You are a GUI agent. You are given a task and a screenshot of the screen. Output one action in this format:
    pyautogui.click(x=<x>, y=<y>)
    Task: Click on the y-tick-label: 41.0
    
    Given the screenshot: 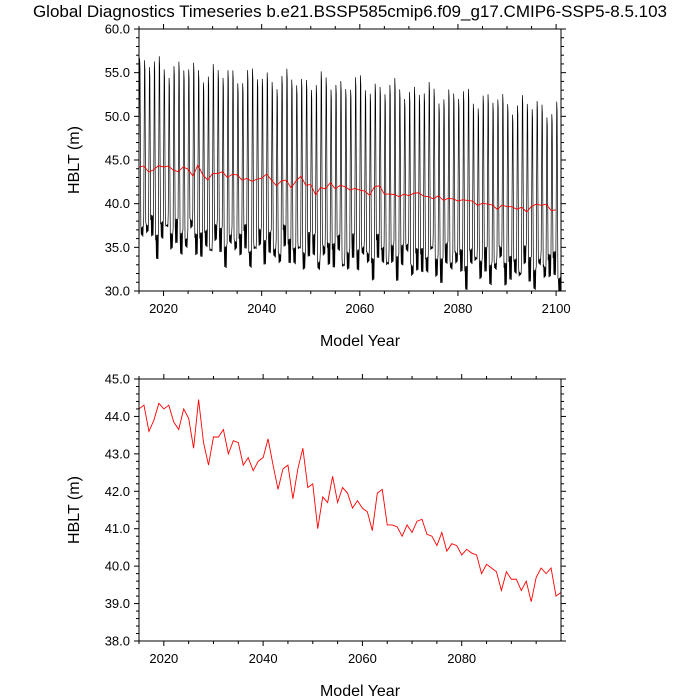 What is the action you would take?
    pyautogui.click(x=117, y=528)
    